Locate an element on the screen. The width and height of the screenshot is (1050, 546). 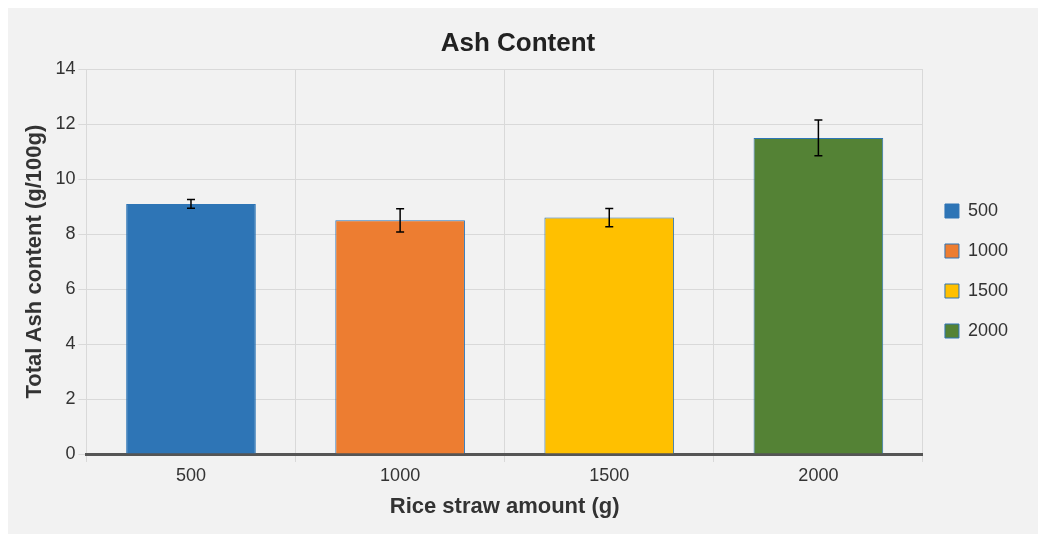
y-tick-label: 14 is located at coordinates (65, 68).